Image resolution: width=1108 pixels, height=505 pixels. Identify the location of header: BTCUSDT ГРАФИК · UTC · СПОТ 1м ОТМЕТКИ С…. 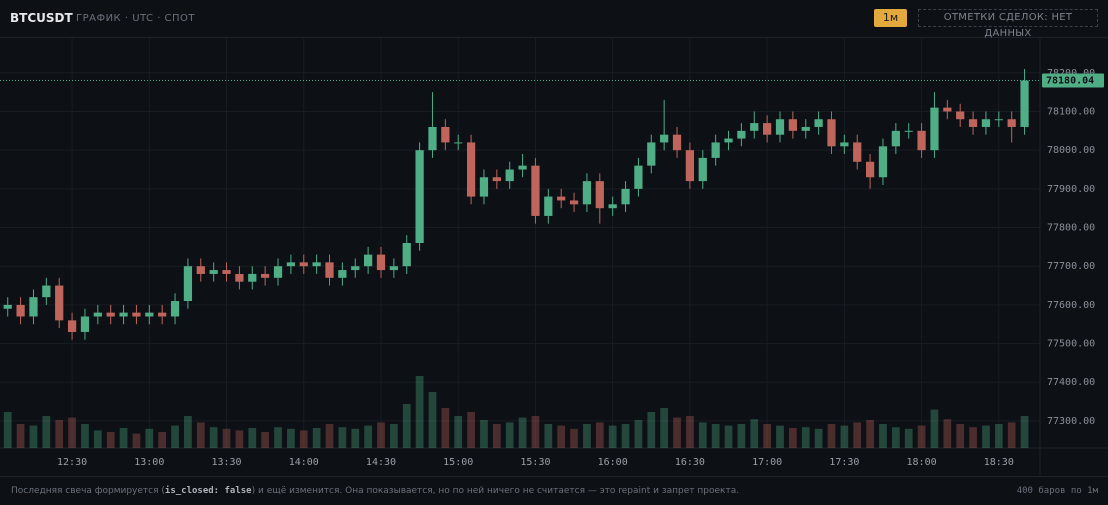
(554, 19).